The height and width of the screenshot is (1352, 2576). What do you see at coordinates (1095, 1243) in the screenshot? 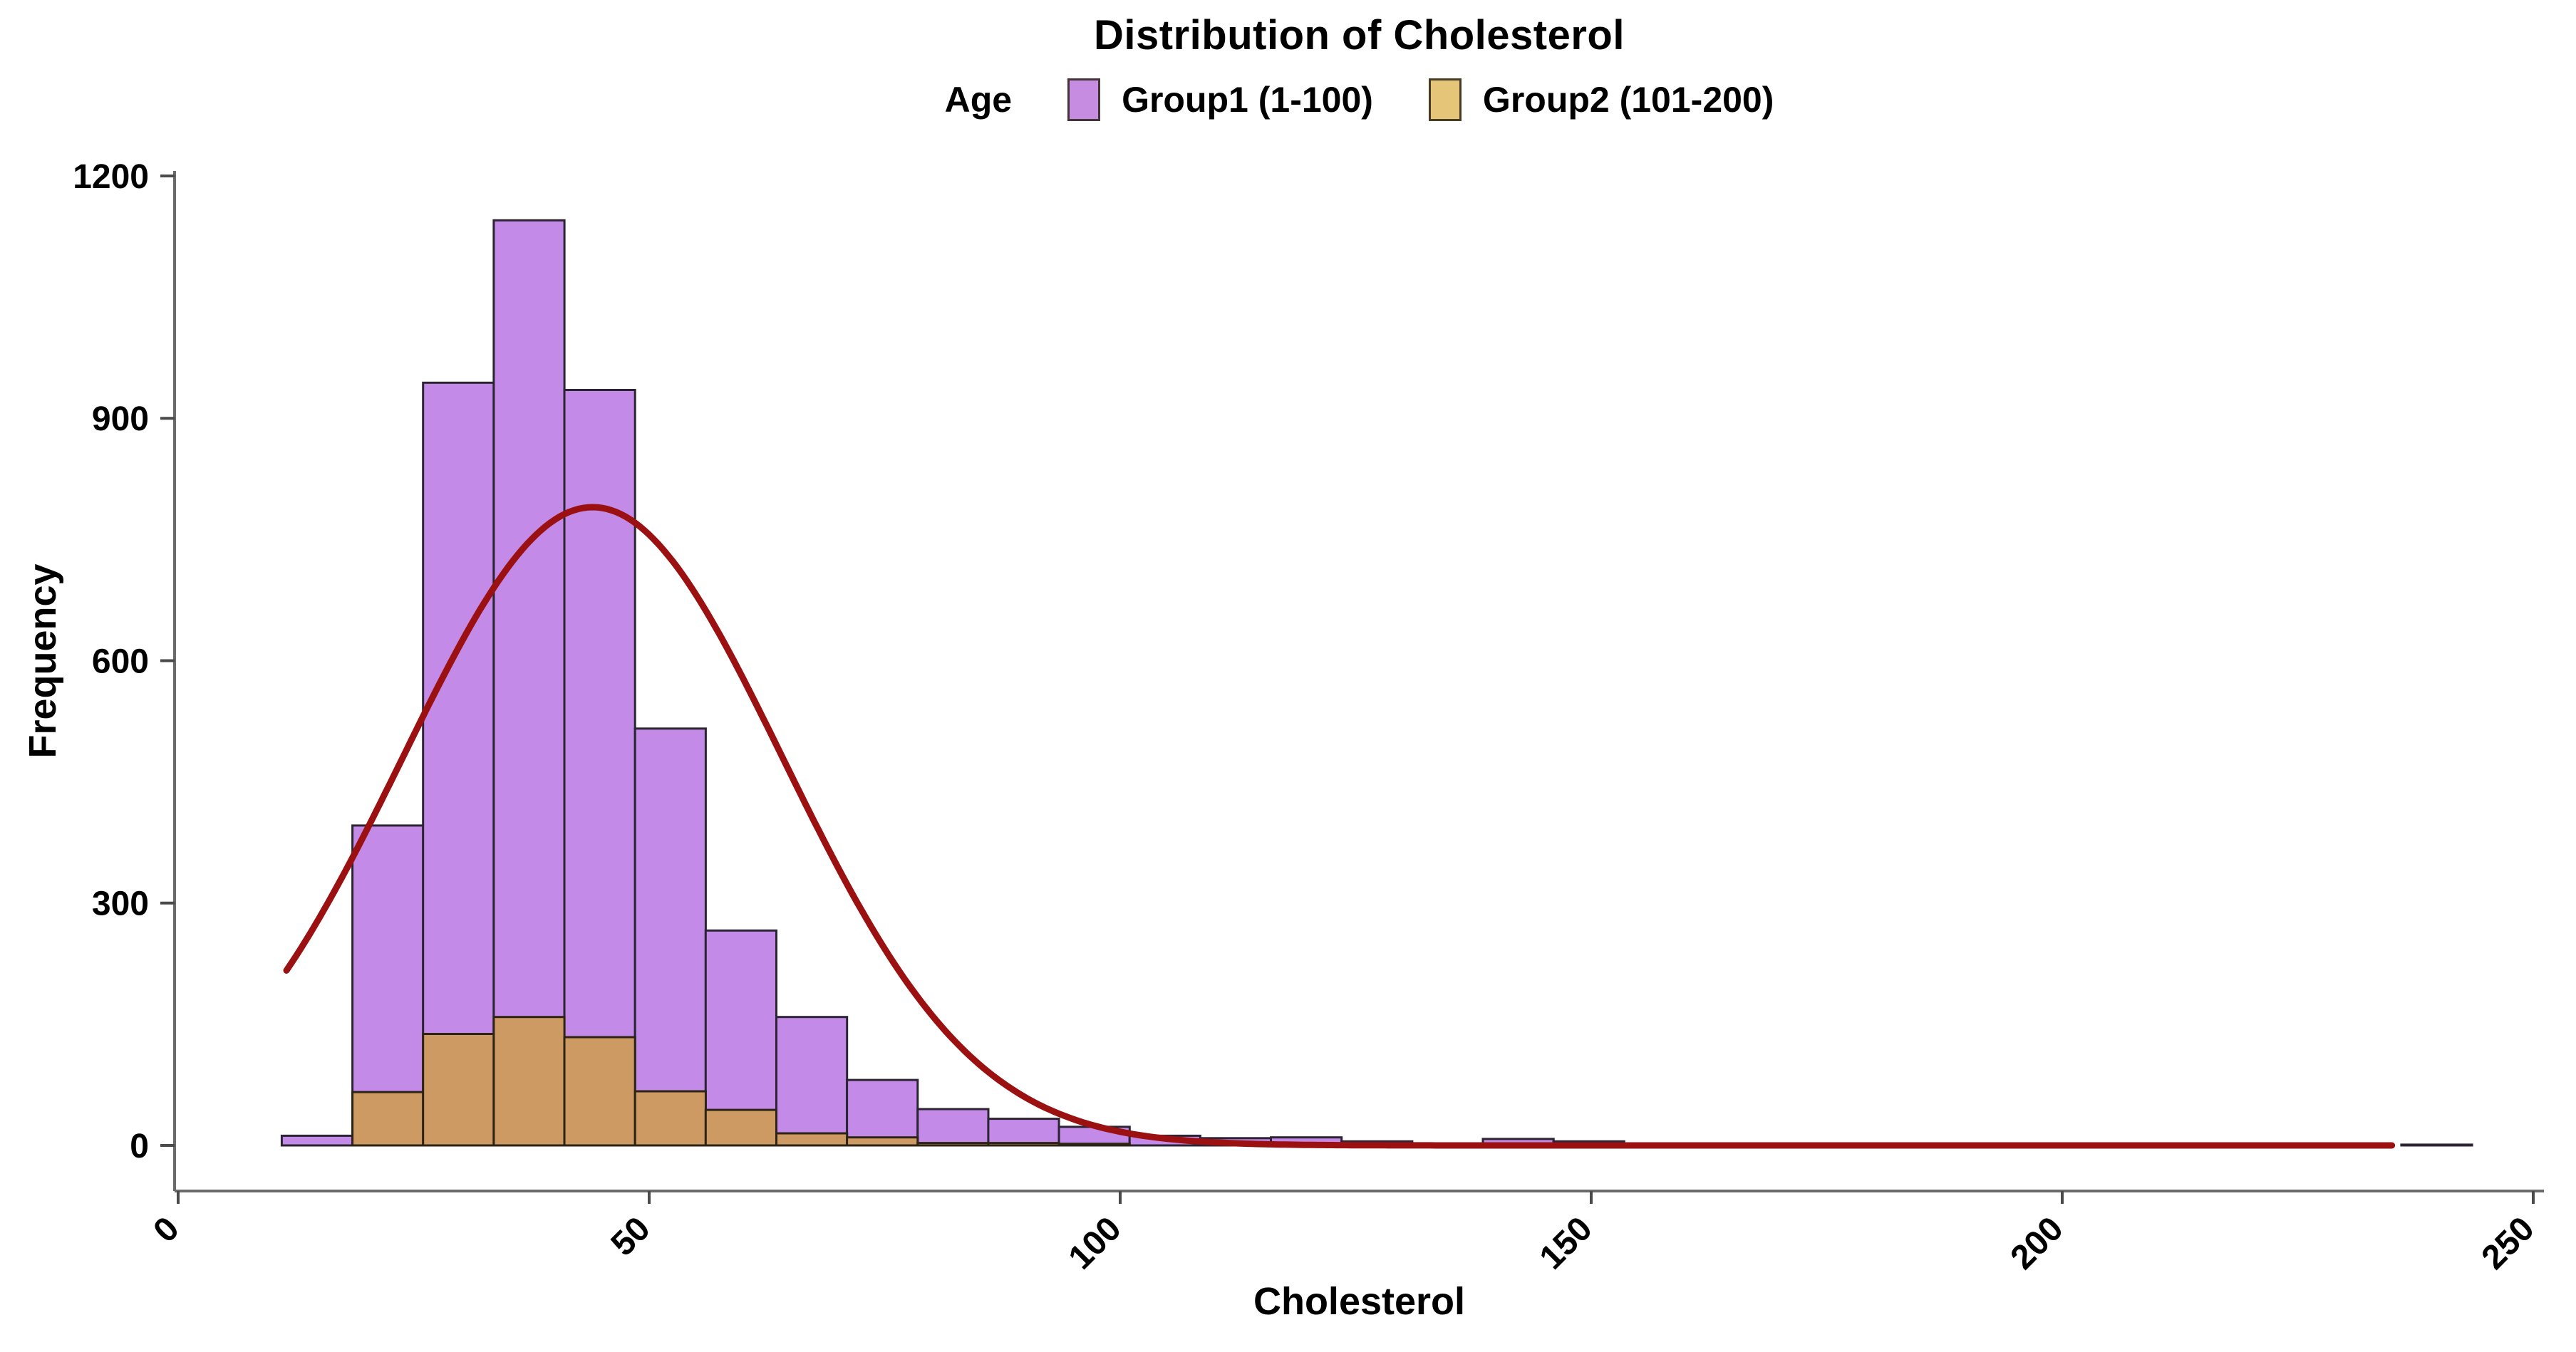
I see `x-tick-label: 100` at bounding box center [1095, 1243].